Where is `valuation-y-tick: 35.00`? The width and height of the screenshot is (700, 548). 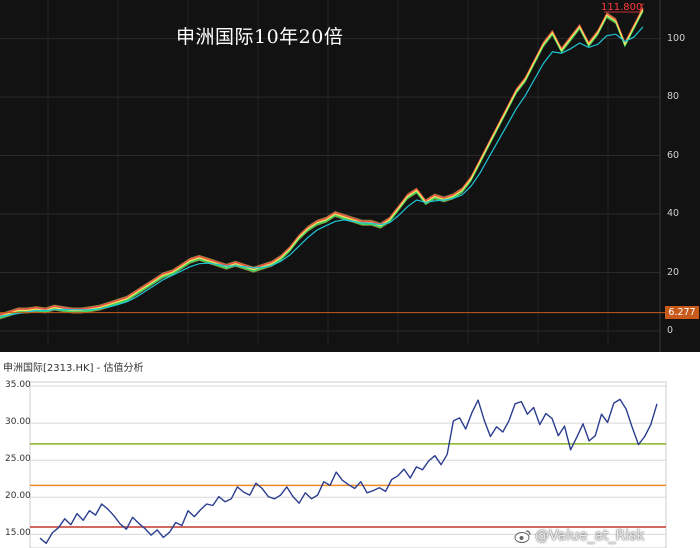 valuation-y-tick: 35.00 is located at coordinates (18, 385).